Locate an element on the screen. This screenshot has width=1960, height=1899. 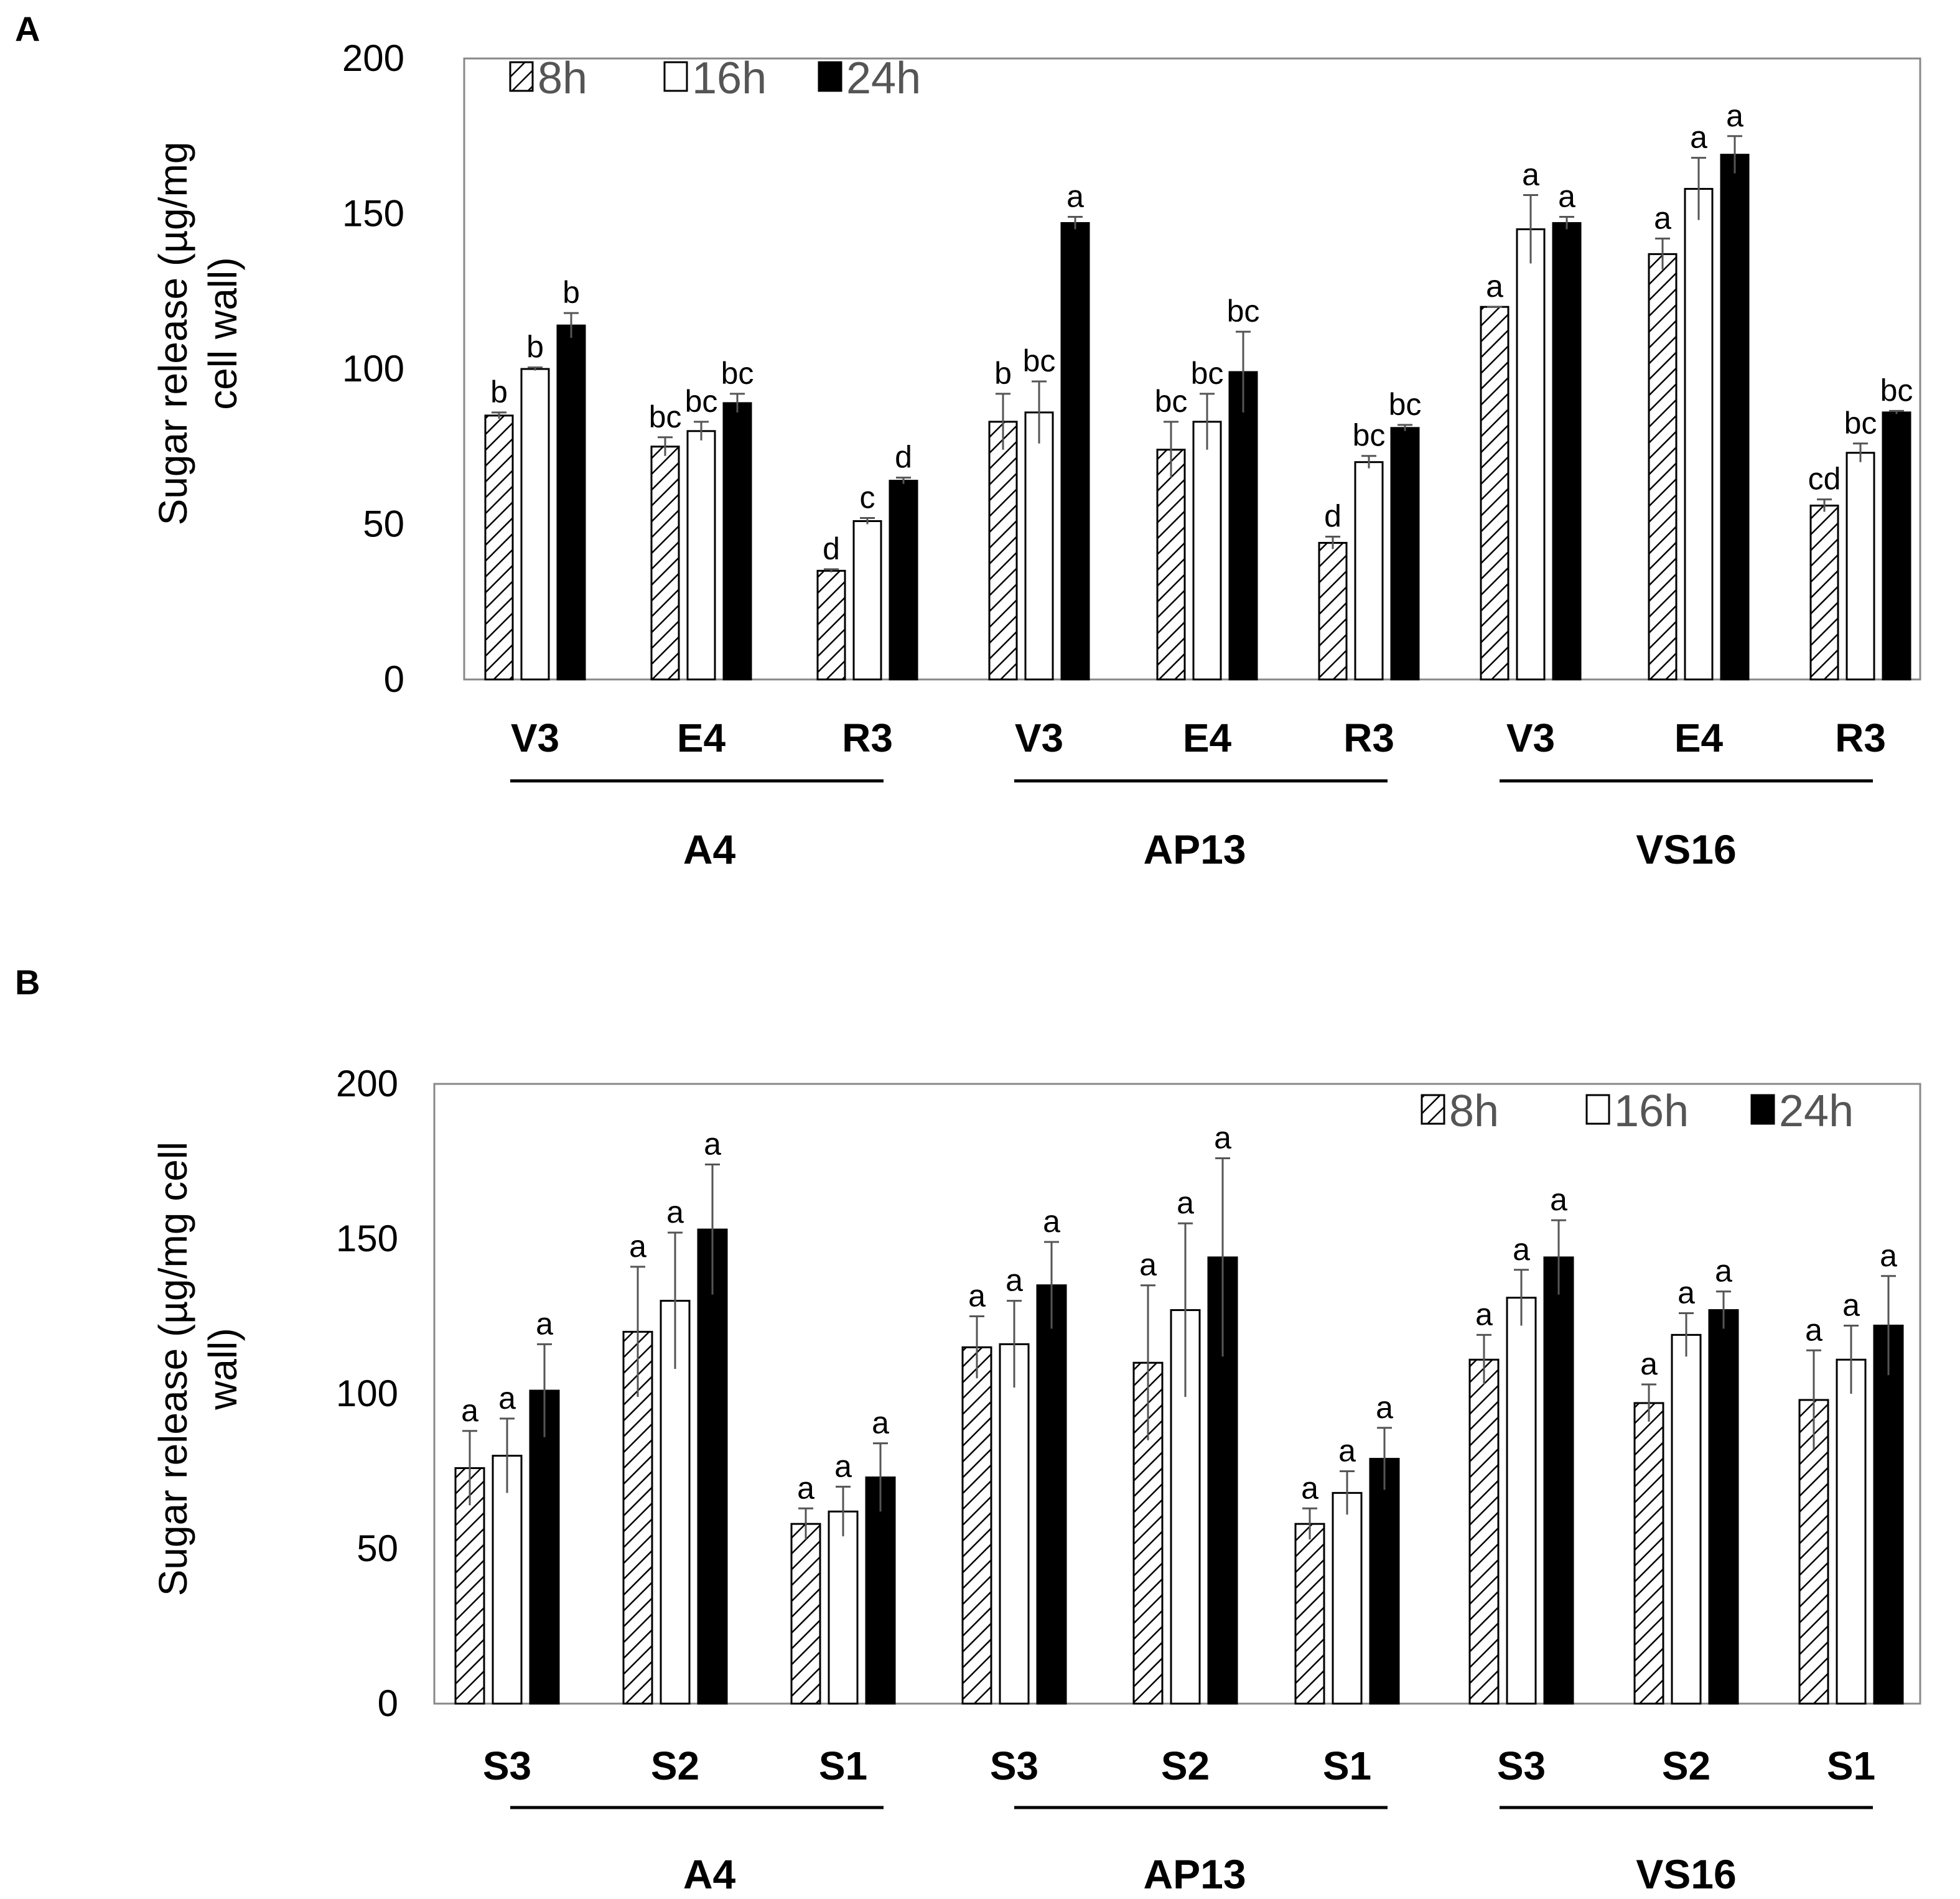
y-tick-label: 100 is located at coordinates (373, 369).